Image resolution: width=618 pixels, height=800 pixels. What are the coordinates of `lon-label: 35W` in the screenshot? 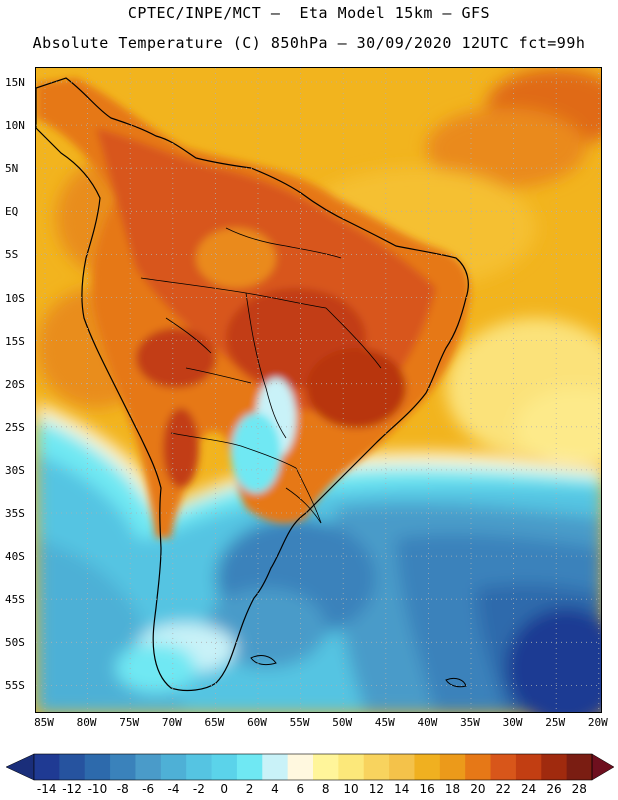 It's located at (470, 722).